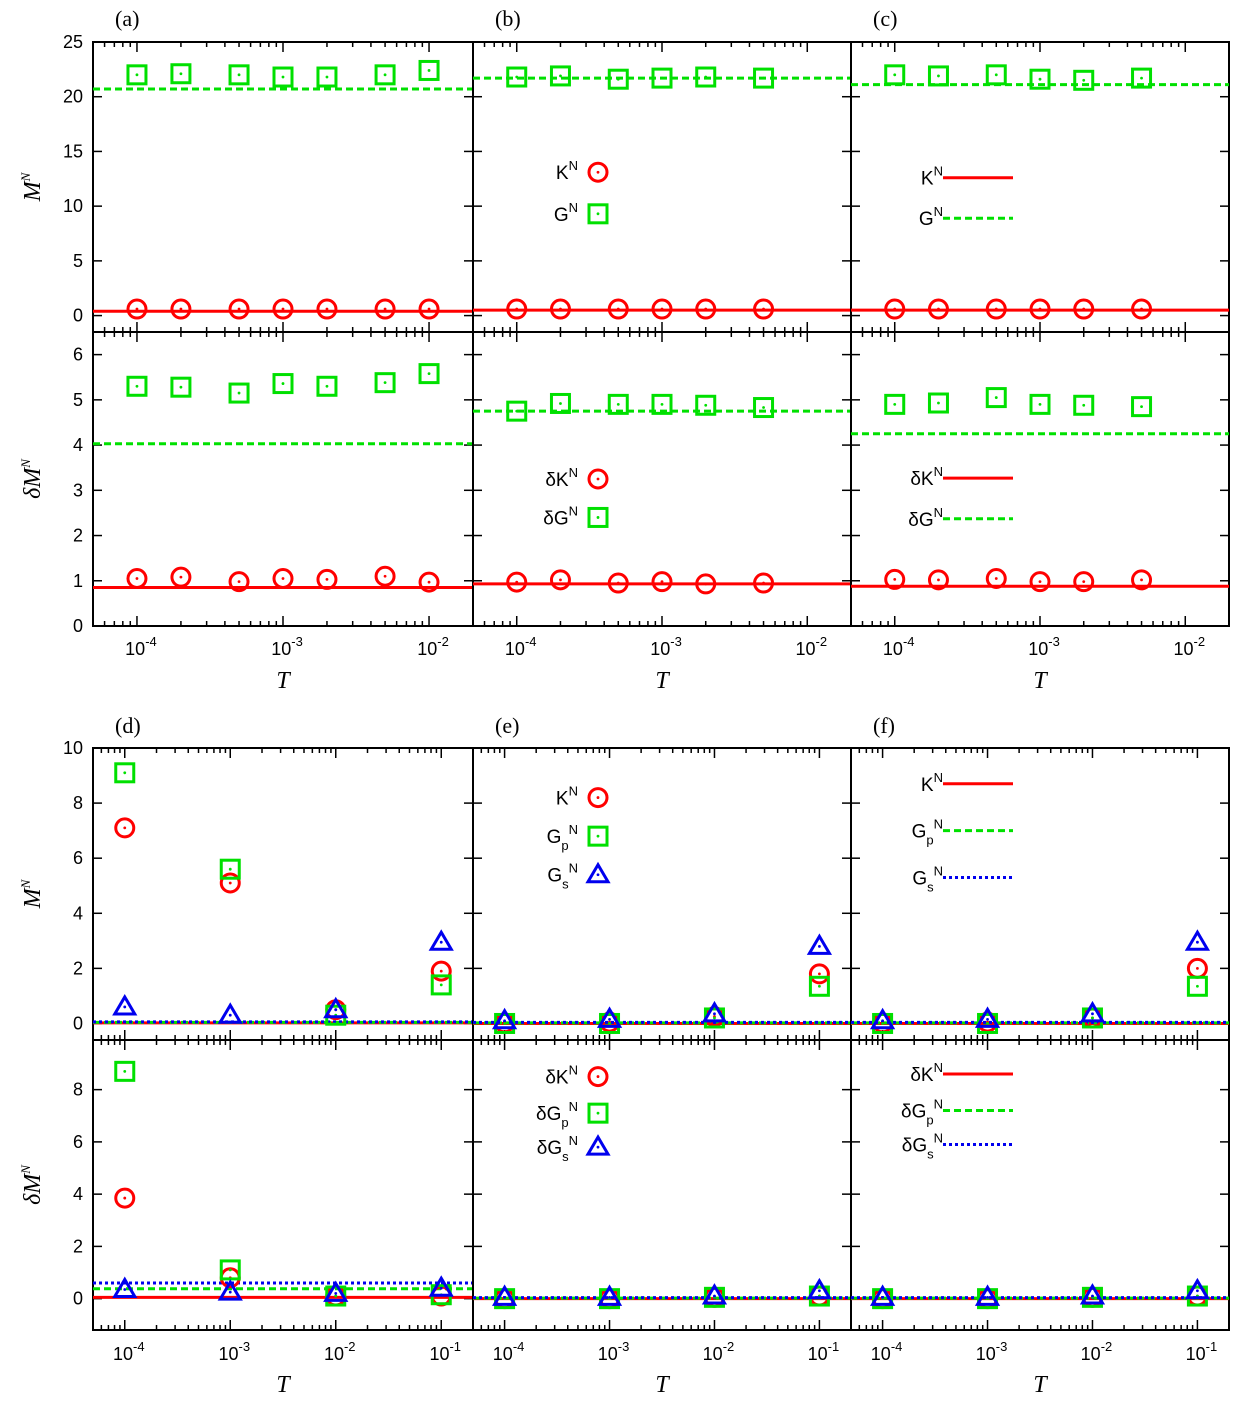 This screenshot has width=1247, height=1406. I want to click on y-axis-title: MN, so click(32, 893).